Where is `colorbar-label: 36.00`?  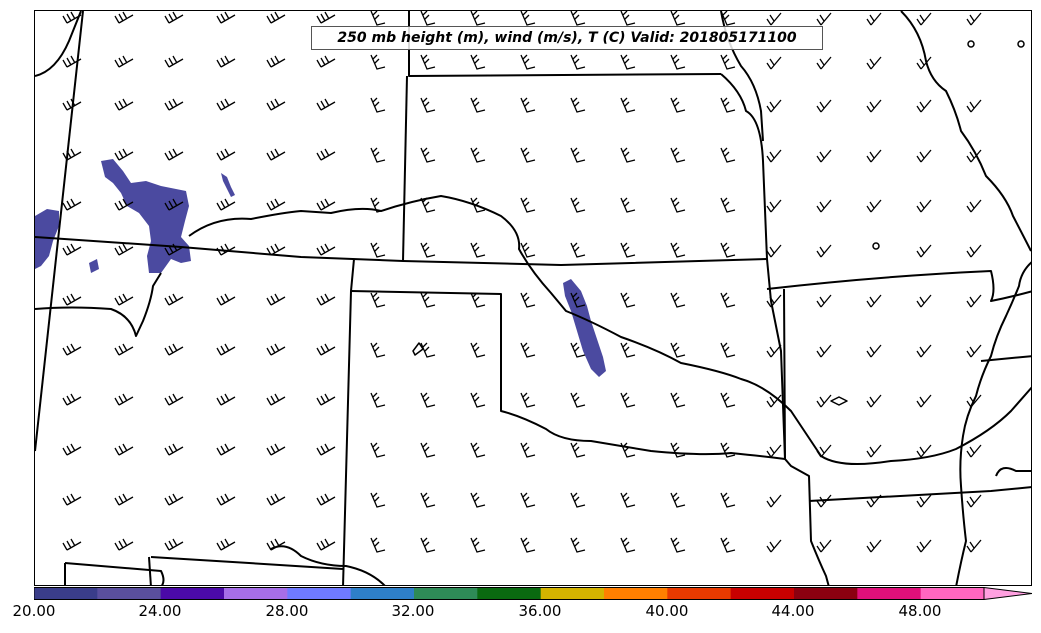 colorbar-label: 36.00 is located at coordinates (540, 611).